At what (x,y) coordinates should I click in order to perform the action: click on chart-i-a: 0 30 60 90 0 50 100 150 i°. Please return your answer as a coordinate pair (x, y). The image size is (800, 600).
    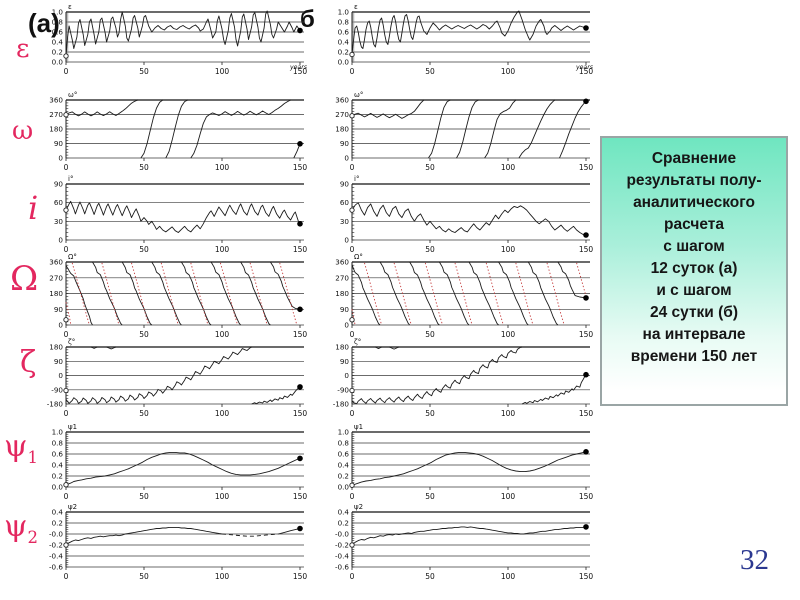
    Looking at the image, I should click on (172, 218).